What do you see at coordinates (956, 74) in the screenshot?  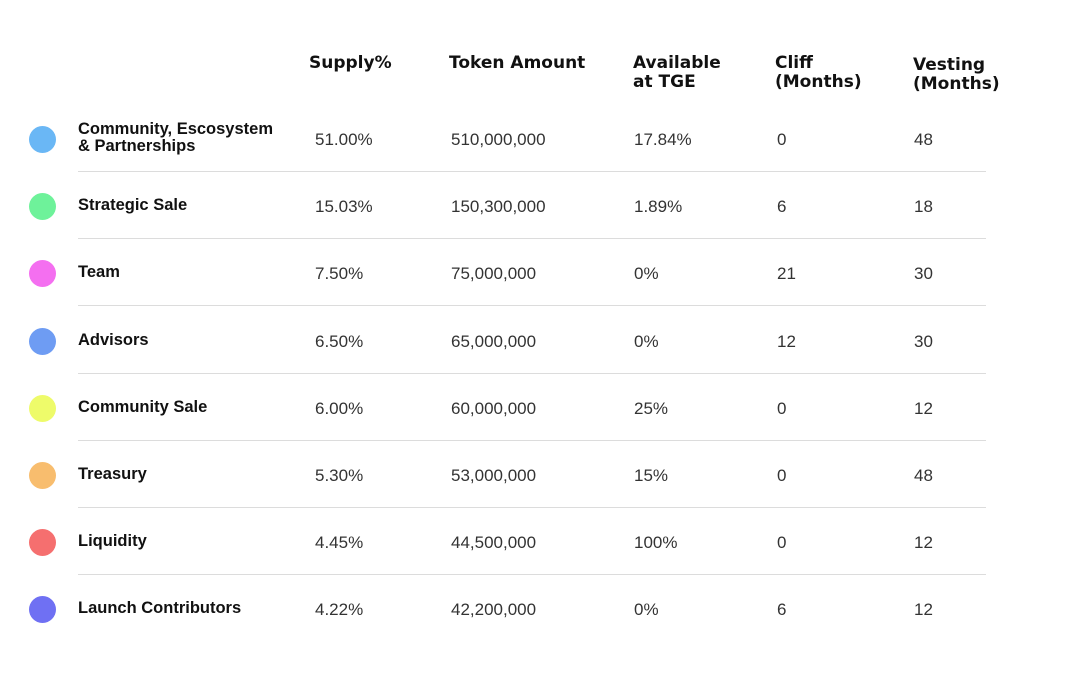 I see `header-vesting: Vesting (Months)` at bounding box center [956, 74].